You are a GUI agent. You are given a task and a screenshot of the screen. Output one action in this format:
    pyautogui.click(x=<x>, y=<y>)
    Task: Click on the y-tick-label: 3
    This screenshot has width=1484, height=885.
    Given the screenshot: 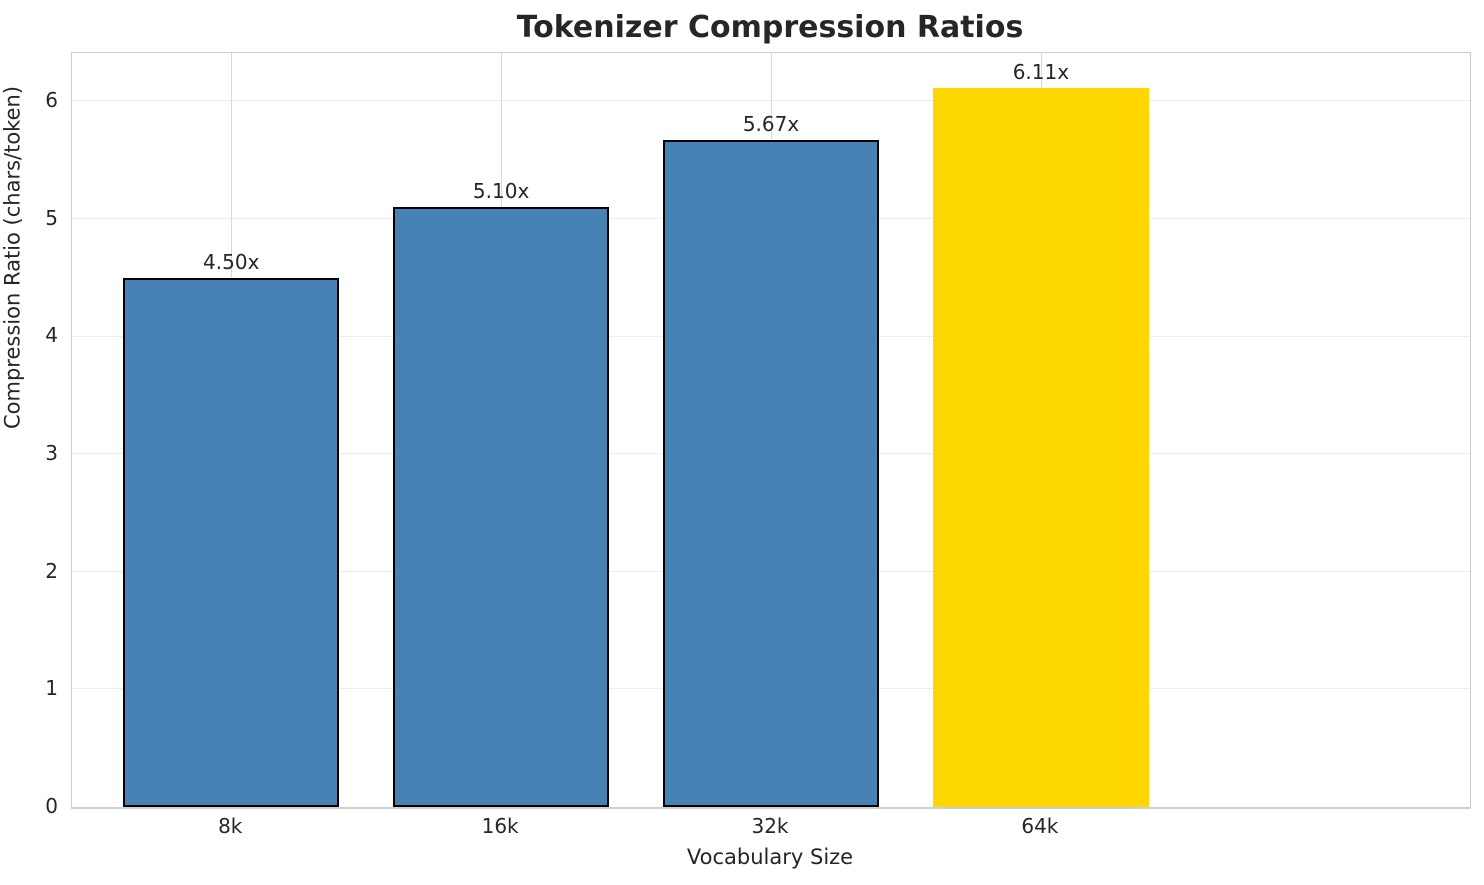 What is the action you would take?
    pyautogui.click(x=51, y=453)
    